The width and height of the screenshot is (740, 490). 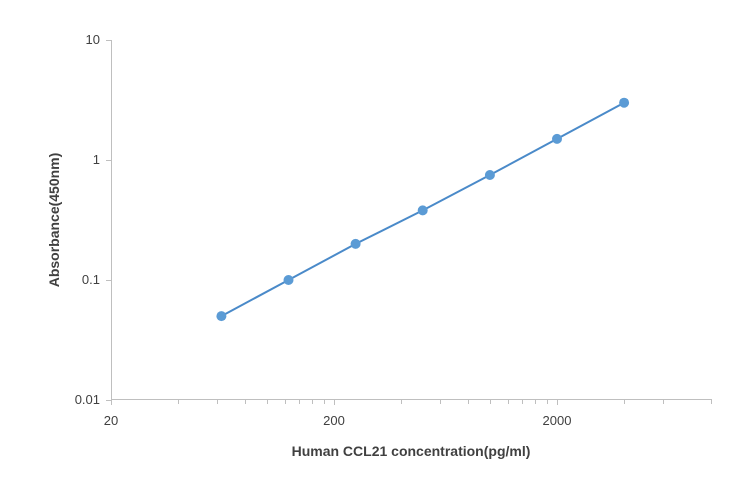 What do you see at coordinates (411, 451) in the screenshot?
I see `x-axis-title: Human CCL21 concentration(pg/ml)` at bounding box center [411, 451].